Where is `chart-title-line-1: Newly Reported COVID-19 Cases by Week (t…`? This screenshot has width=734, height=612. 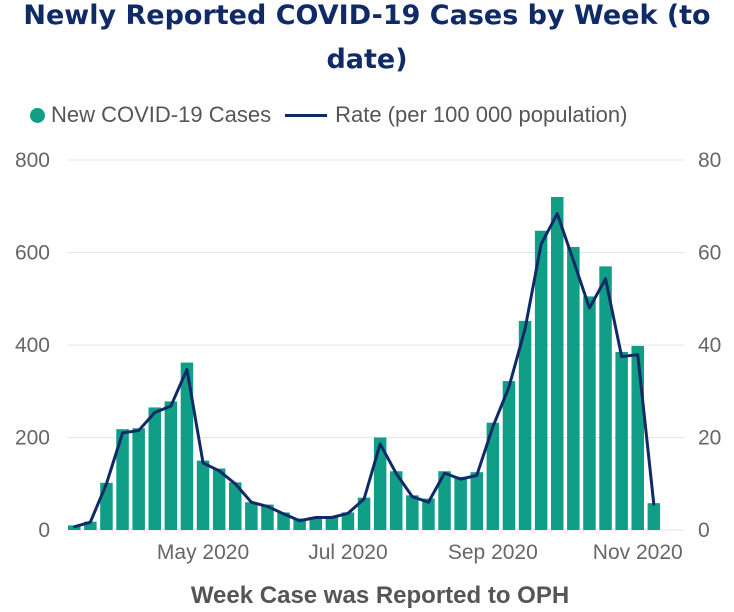 chart-title-line-1: Newly Reported COVID-19 Cases by Week (t… is located at coordinates (367, 15).